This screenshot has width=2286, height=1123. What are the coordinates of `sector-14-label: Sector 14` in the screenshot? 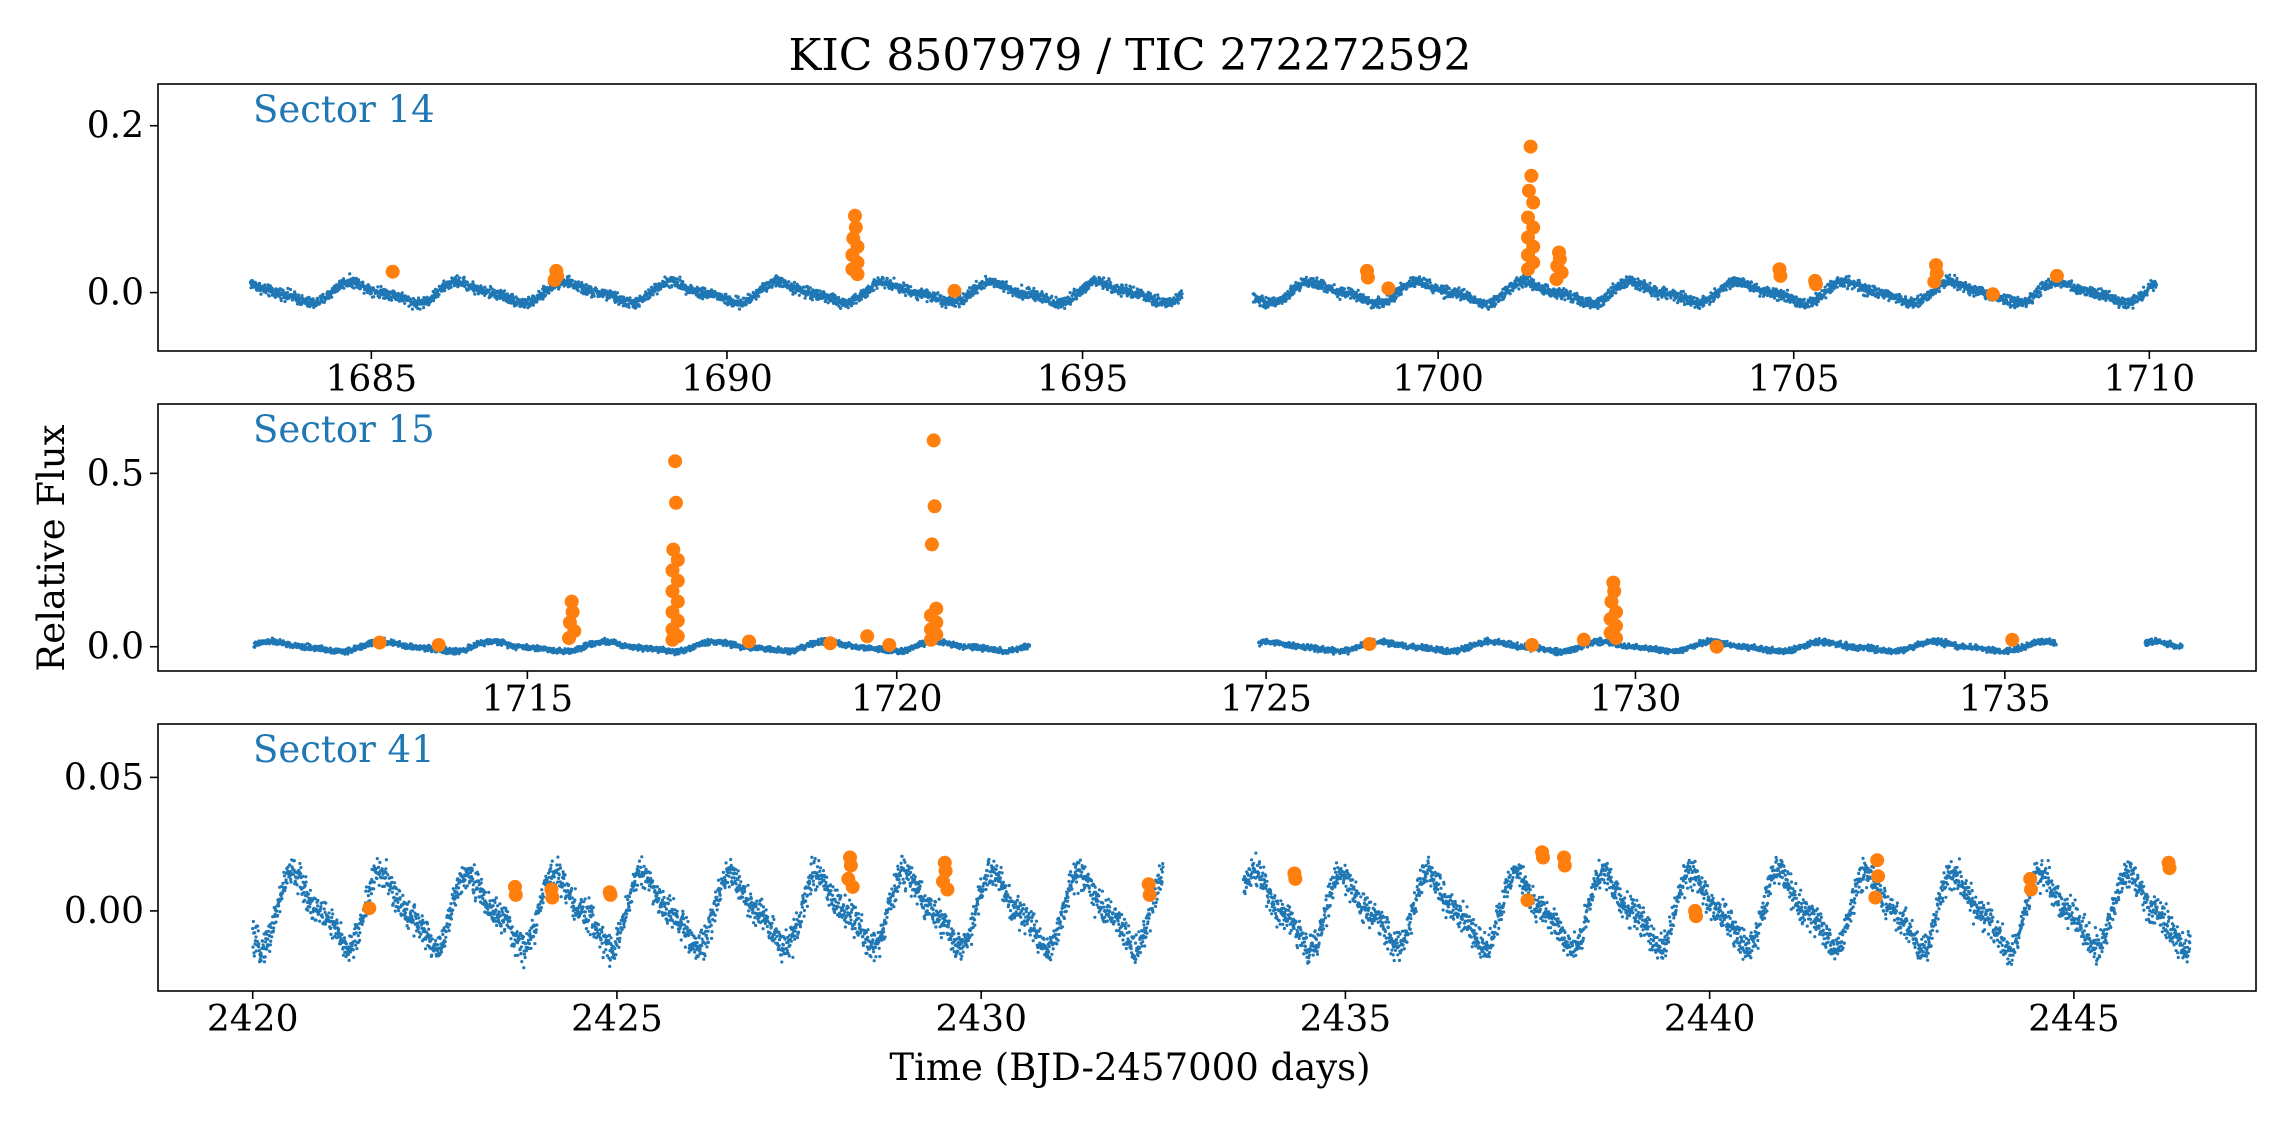 It's located at (344, 109).